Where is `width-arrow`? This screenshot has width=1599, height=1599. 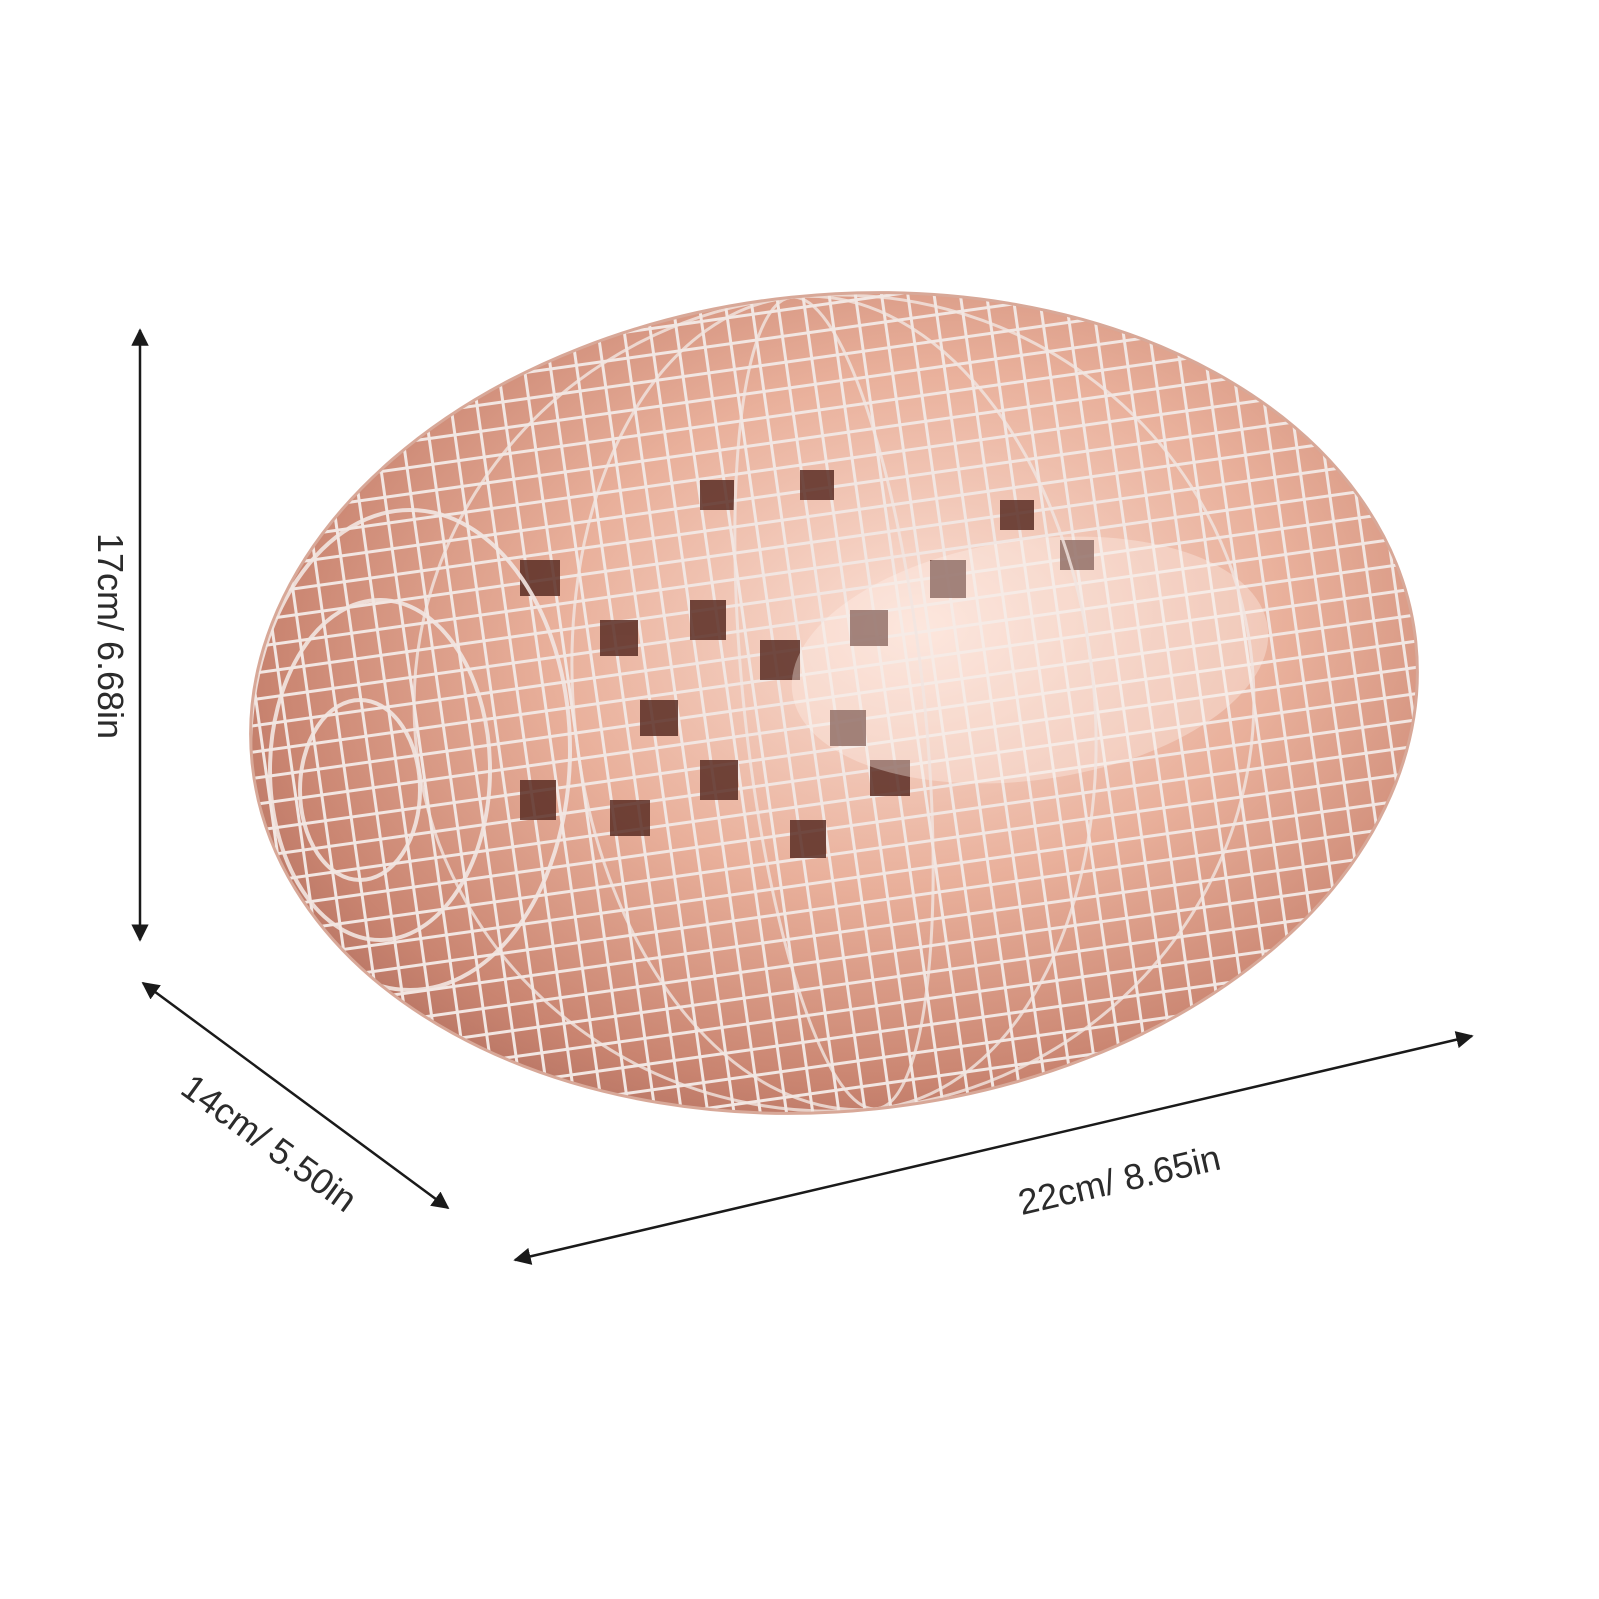 width-arrow is located at coordinates (993, 1148).